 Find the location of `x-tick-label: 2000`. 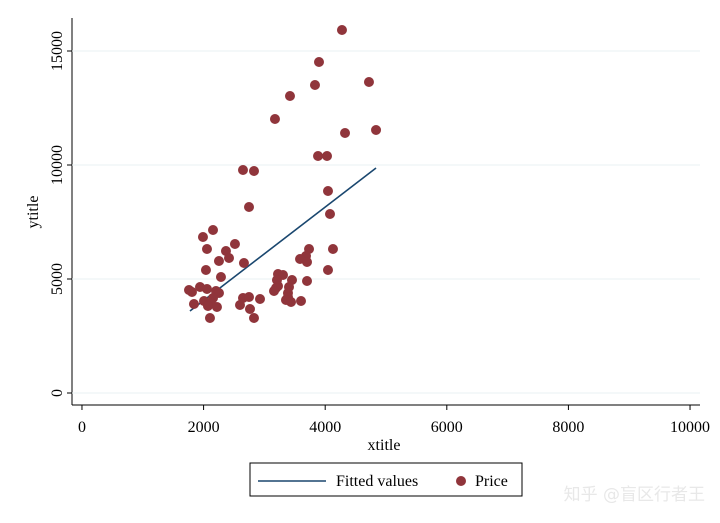

x-tick-label: 2000 is located at coordinates (204, 427).